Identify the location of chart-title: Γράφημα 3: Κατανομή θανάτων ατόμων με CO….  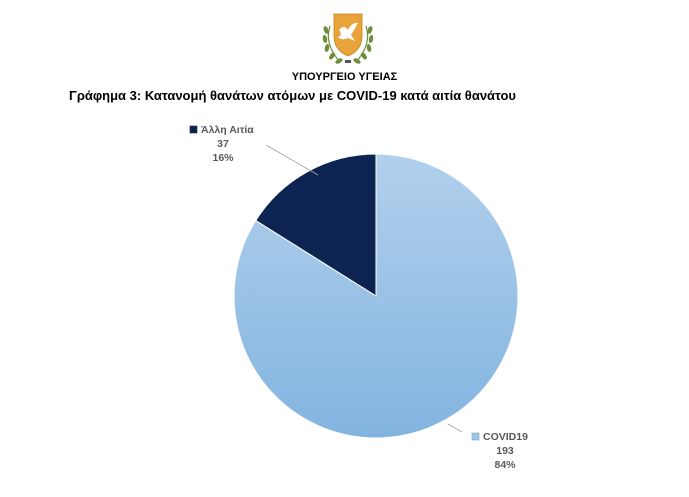
(292, 95).